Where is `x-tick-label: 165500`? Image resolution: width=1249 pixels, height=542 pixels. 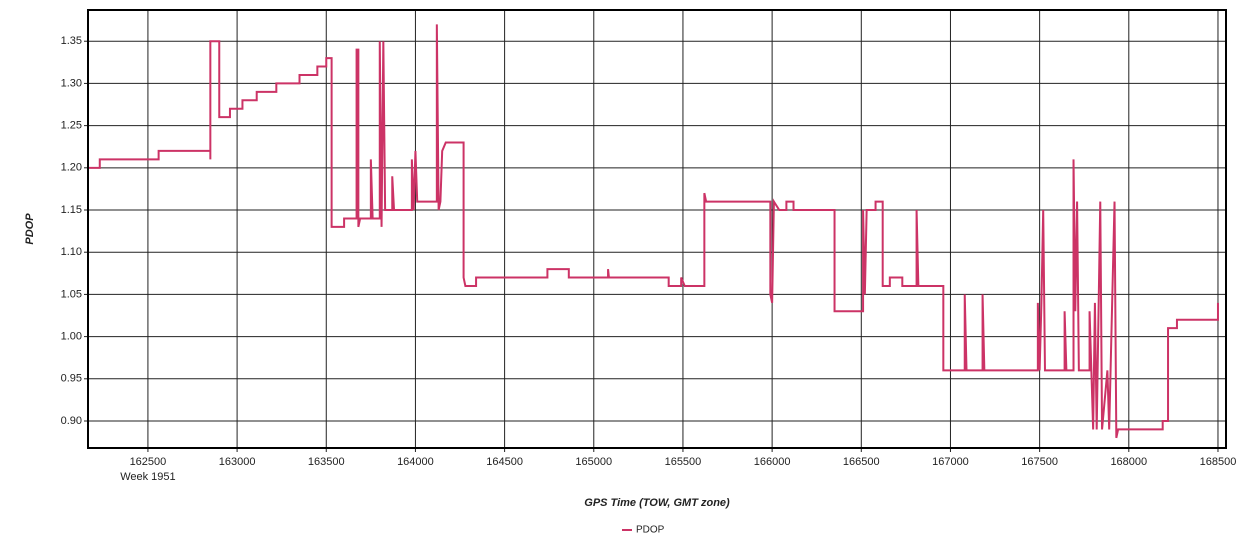
x-tick-label: 165500 is located at coordinates (683, 462).